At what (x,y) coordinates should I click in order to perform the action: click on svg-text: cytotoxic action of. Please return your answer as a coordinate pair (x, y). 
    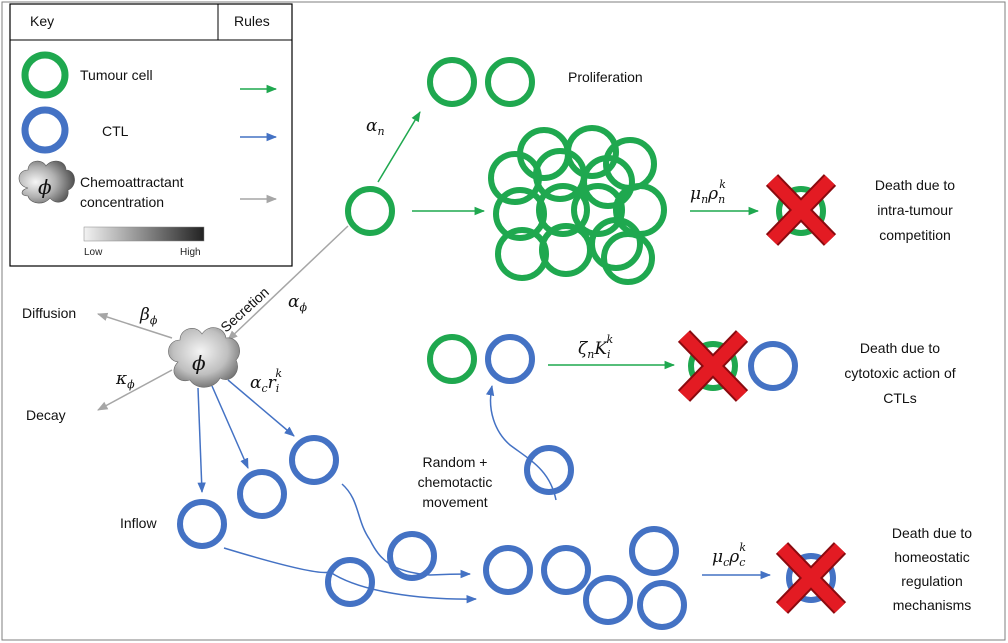
    Looking at the image, I should click on (899, 373).